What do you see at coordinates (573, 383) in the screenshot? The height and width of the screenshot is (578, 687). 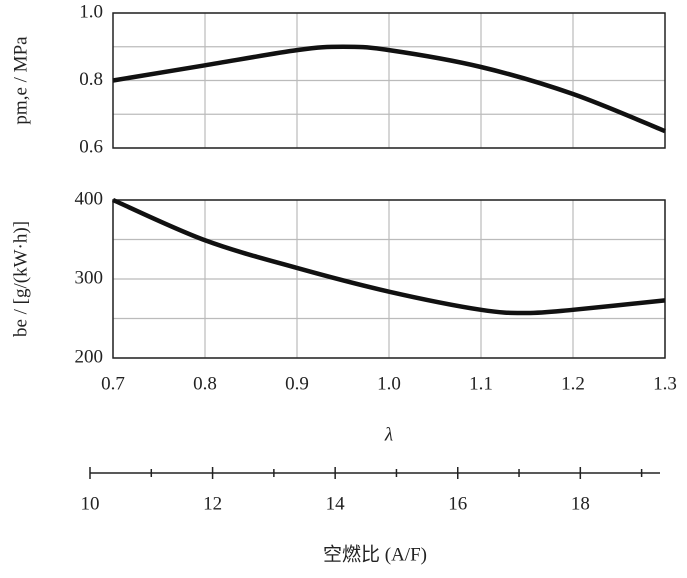 I see `x-tick-label: 1.2` at bounding box center [573, 383].